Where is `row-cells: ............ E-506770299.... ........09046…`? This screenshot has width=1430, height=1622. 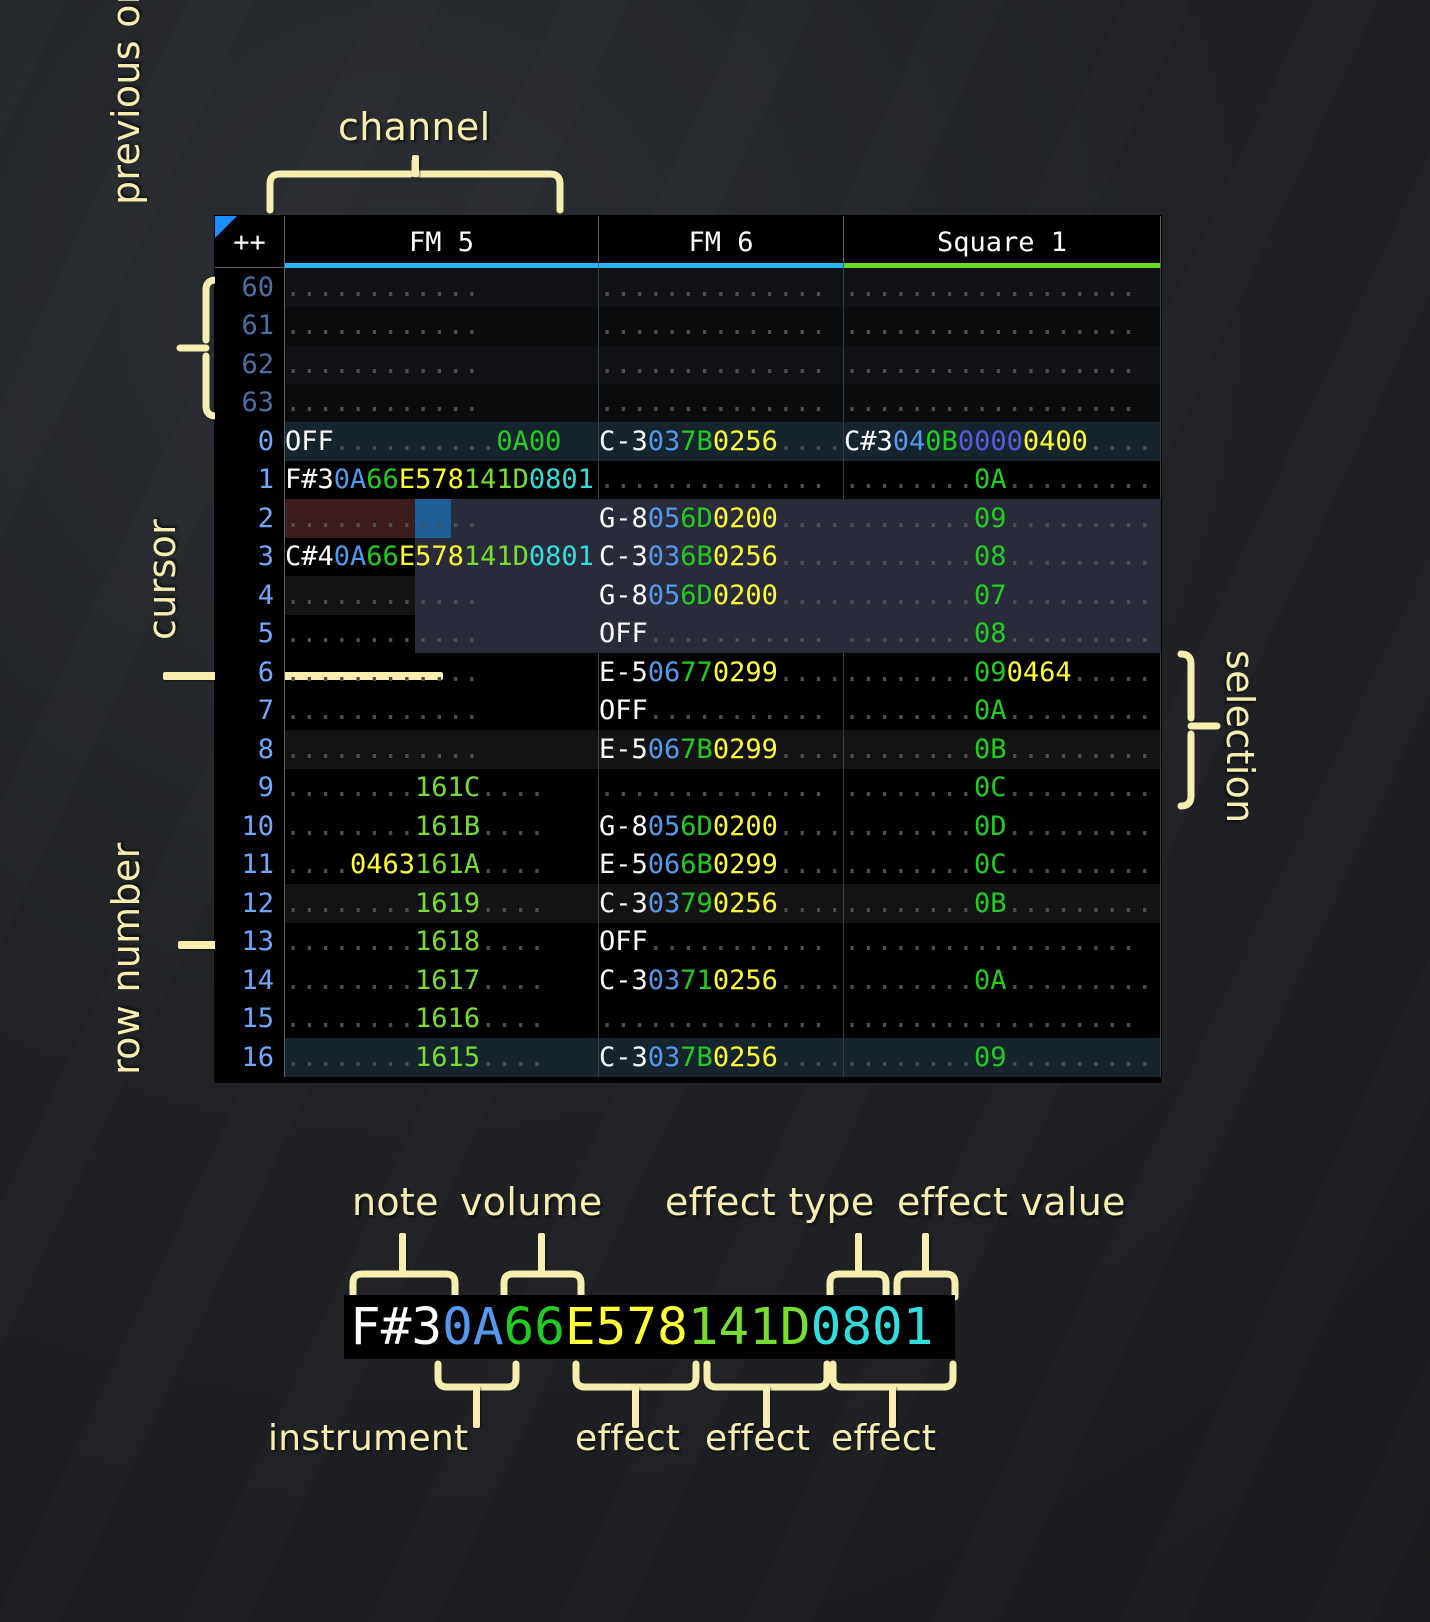 row-cells: ............ E-506770299.... ........09046… is located at coordinates (723, 672).